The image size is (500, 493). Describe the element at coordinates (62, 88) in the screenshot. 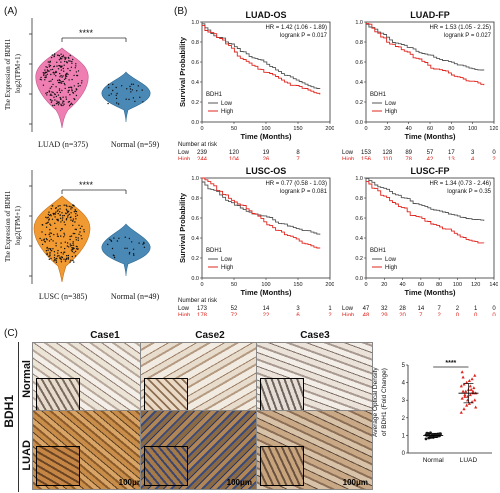

I see `violin-luad` at that location.